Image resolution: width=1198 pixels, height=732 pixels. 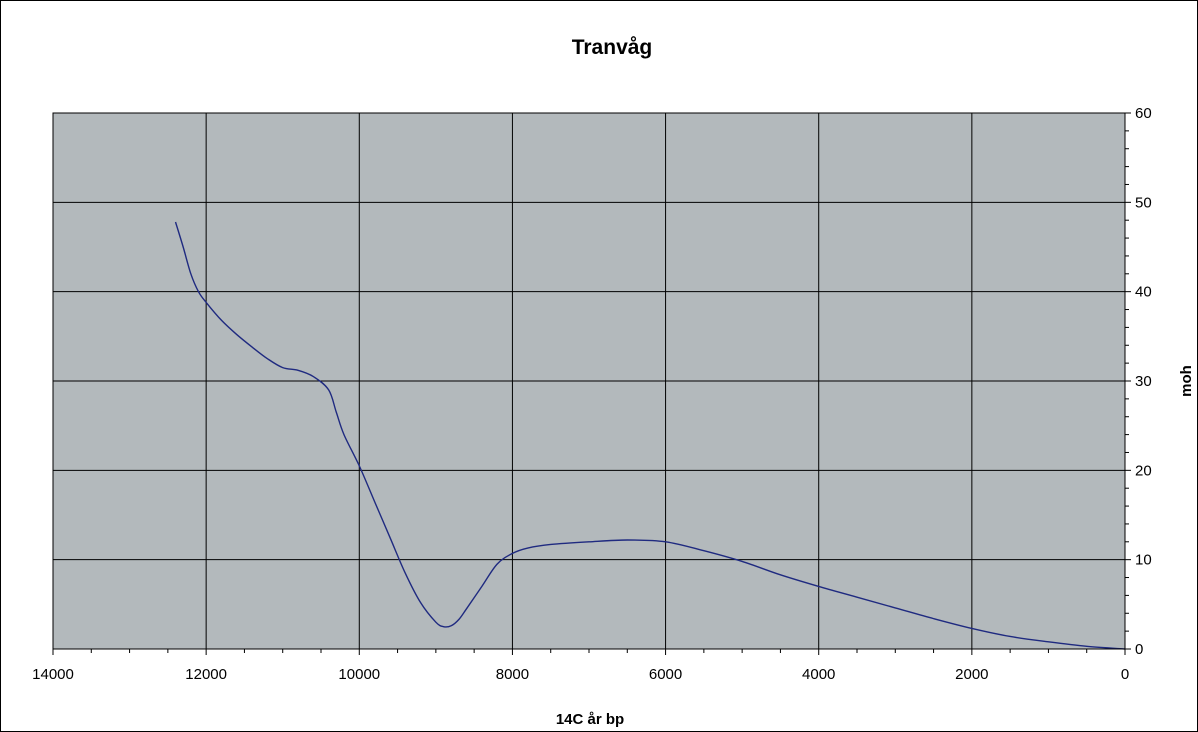 What do you see at coordinates (512, 674) in the screenshot?
I see `x-tick-label: 8000` at bounding box center [512, 674].